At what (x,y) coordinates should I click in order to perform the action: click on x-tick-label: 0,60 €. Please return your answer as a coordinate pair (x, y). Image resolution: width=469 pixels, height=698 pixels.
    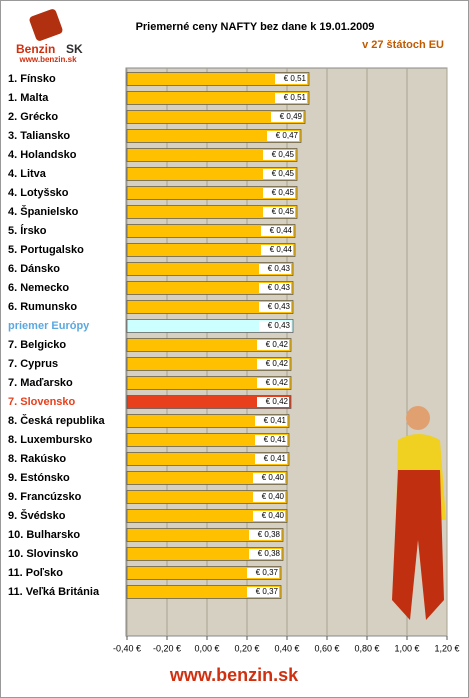
    Looking at the image, I should click on (326, 648).